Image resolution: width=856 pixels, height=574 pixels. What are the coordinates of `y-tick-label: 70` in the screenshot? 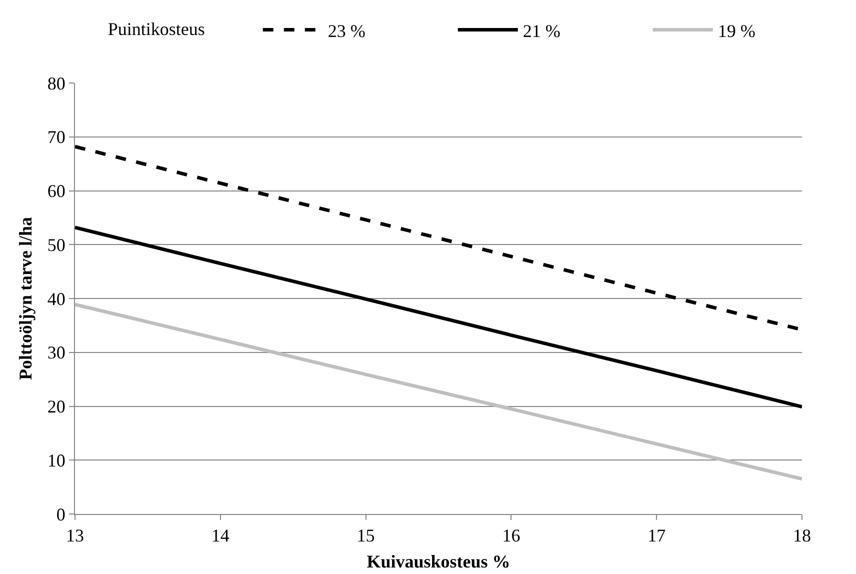 It's located at (56, 137).